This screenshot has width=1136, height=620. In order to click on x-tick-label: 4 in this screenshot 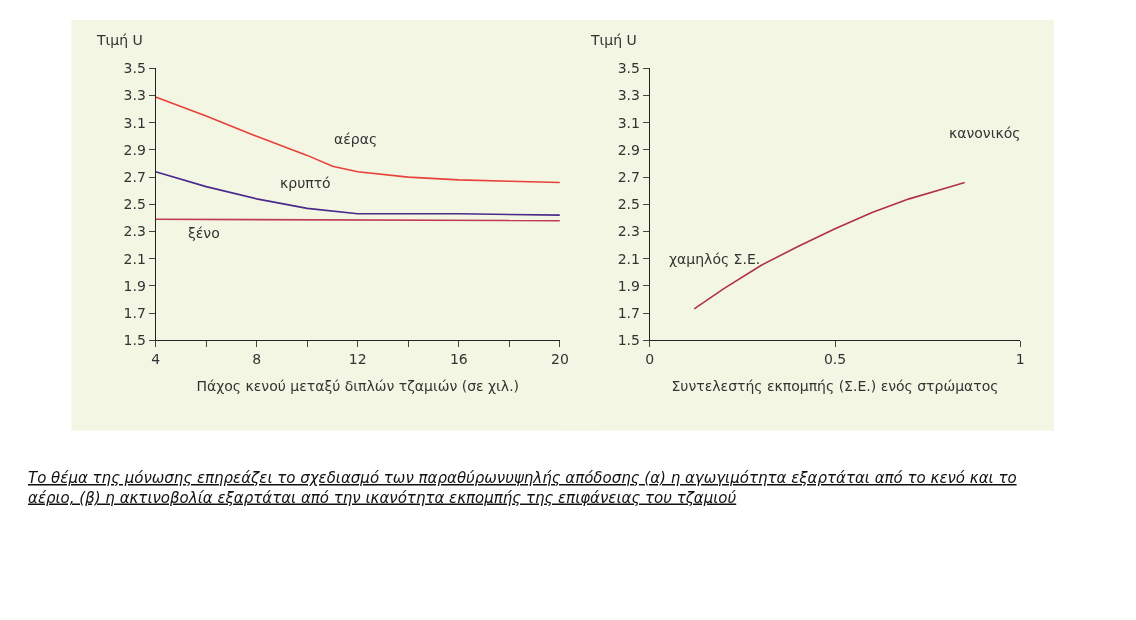, I will do `click(156, 359)`.